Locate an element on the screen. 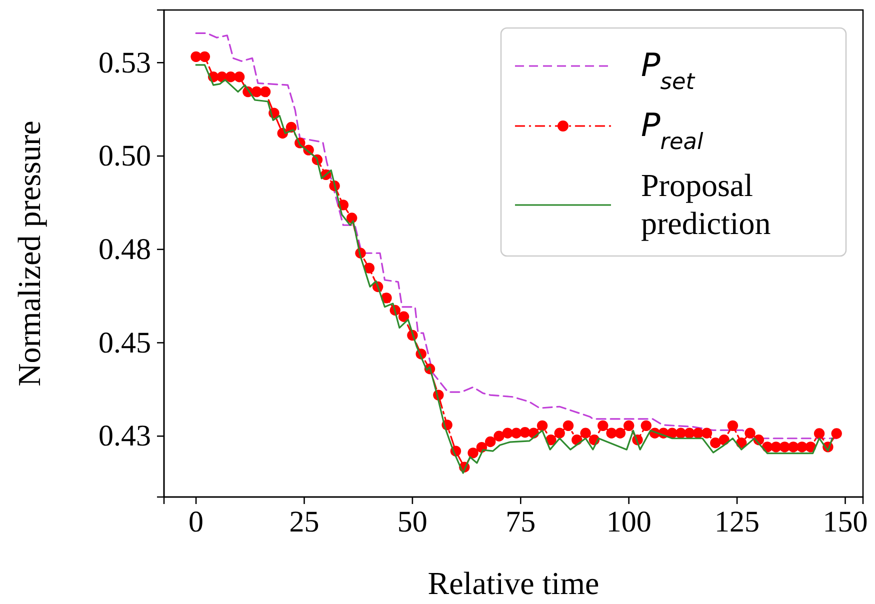 The image size is (875, 604). y-tick-label: 0.50 is located at coordinates (124, 156).